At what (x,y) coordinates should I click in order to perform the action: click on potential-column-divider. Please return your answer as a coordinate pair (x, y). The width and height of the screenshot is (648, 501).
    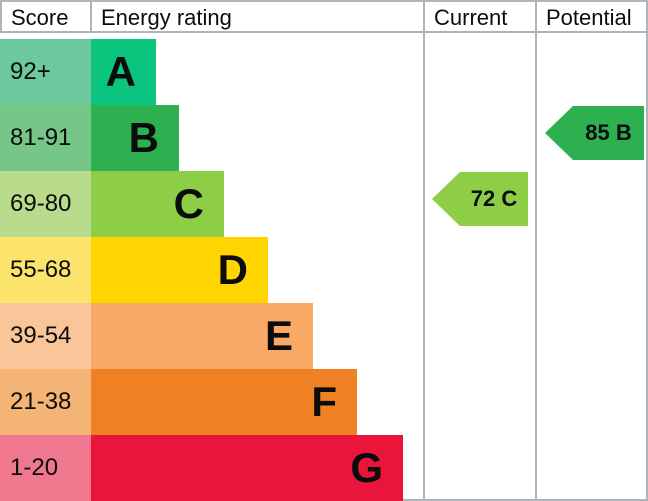
    Looking at the image, I should click on (536, 250).